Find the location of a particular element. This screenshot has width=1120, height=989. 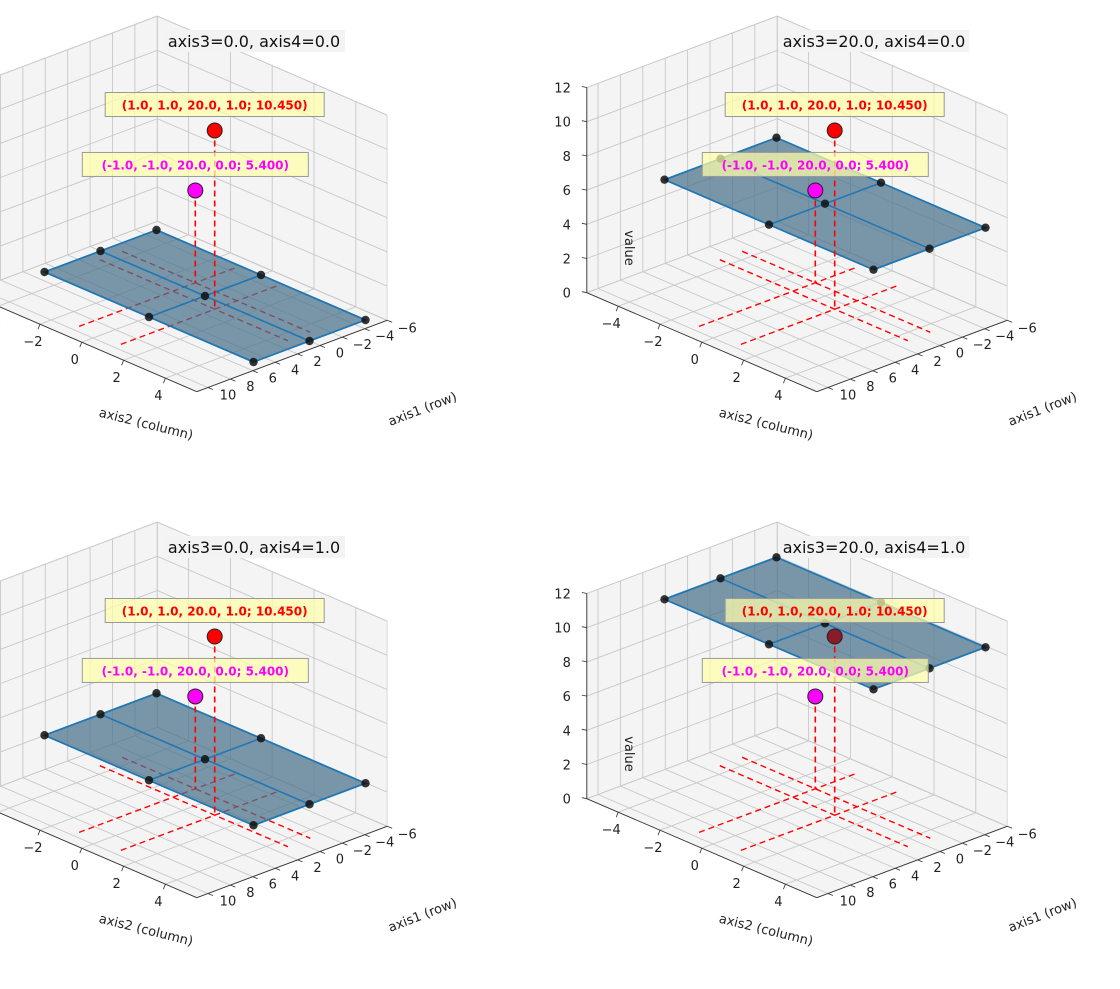

x-axis-line is located at coordinates (98, 855).